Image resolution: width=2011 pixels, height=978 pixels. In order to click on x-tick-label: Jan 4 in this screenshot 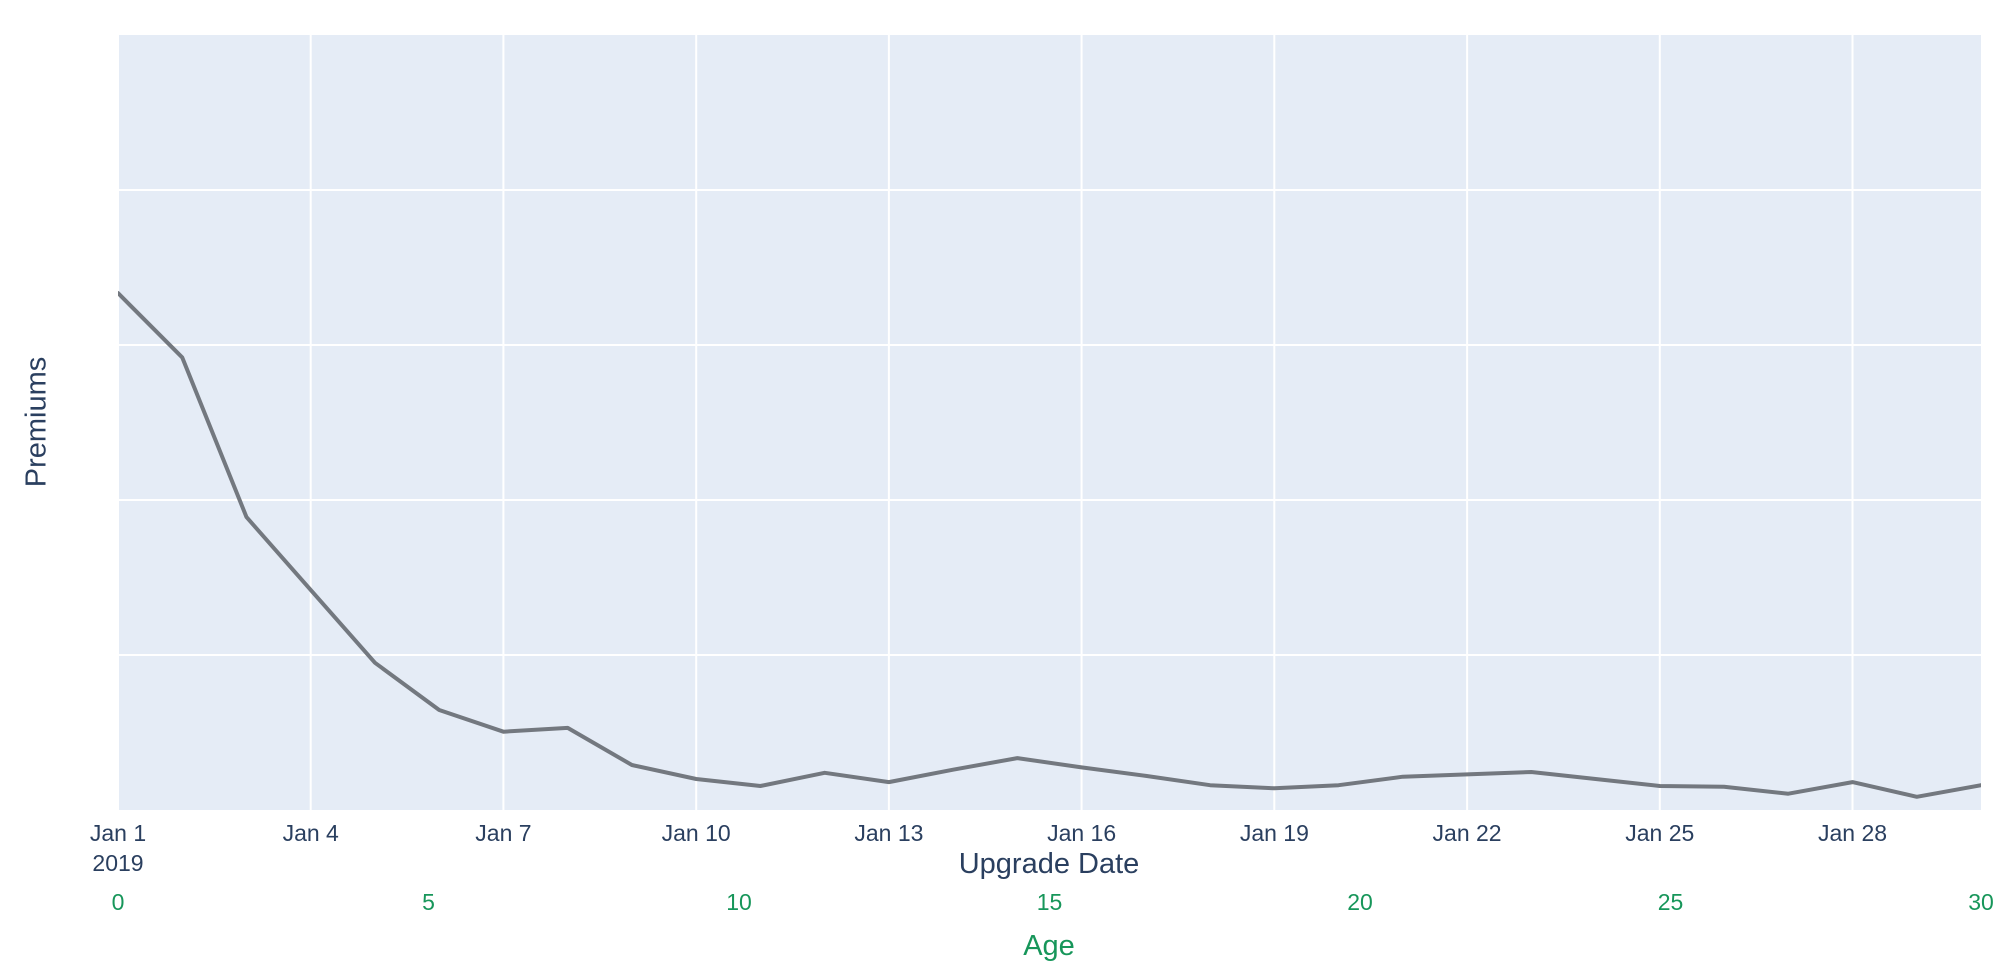, I will do `click(310, 833)`.